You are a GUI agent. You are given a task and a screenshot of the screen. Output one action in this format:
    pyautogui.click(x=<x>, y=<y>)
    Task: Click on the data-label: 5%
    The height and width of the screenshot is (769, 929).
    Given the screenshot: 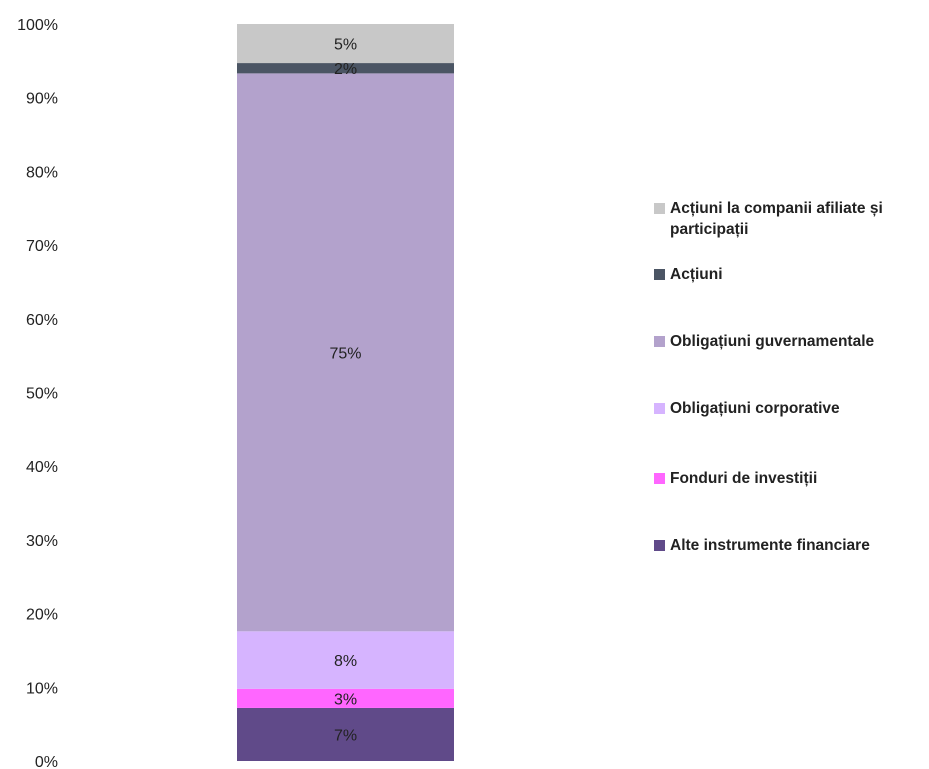 What is the action you would take?
    pyautogui.click(x=345, y=45)
    